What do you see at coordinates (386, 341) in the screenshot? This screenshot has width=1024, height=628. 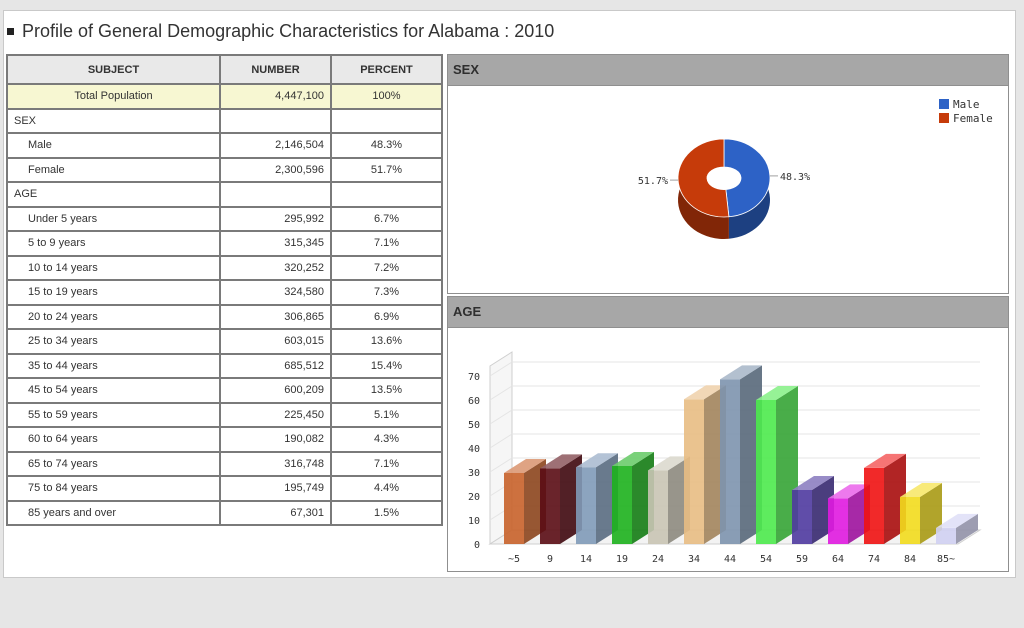 I see `row-percent: 13.6%` at bounding box center [386, 341].